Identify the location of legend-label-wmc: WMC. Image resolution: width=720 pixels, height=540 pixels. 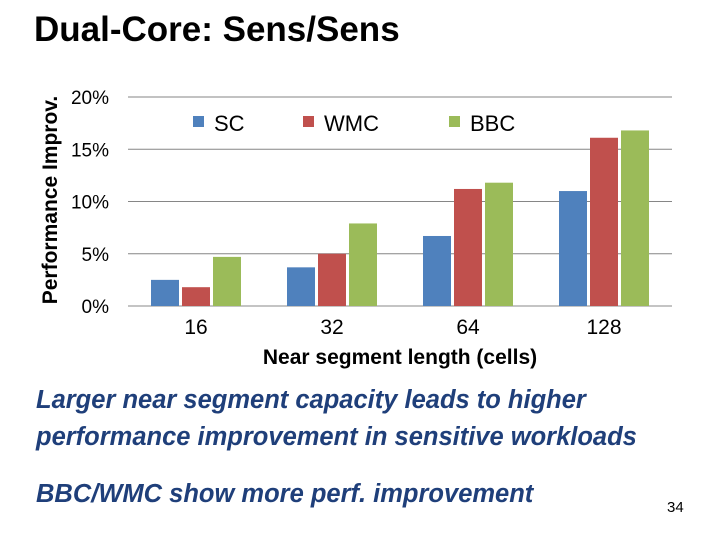
(351, 123).